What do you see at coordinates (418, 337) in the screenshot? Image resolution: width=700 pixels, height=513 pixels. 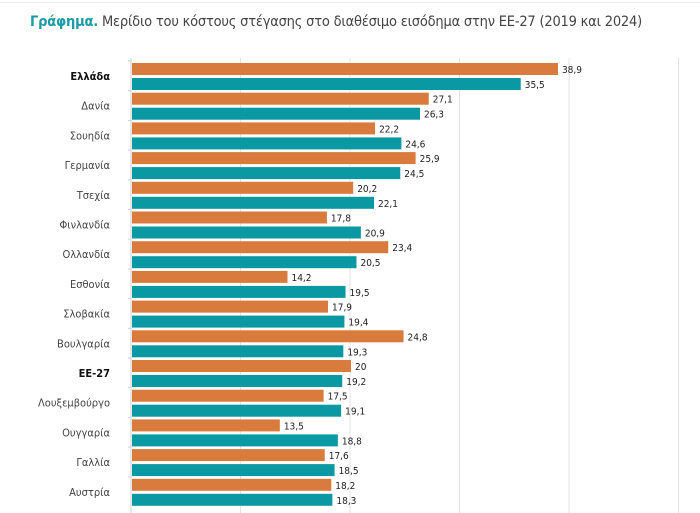 I see `data-label: 24,8` at bounding box center [418, 337].